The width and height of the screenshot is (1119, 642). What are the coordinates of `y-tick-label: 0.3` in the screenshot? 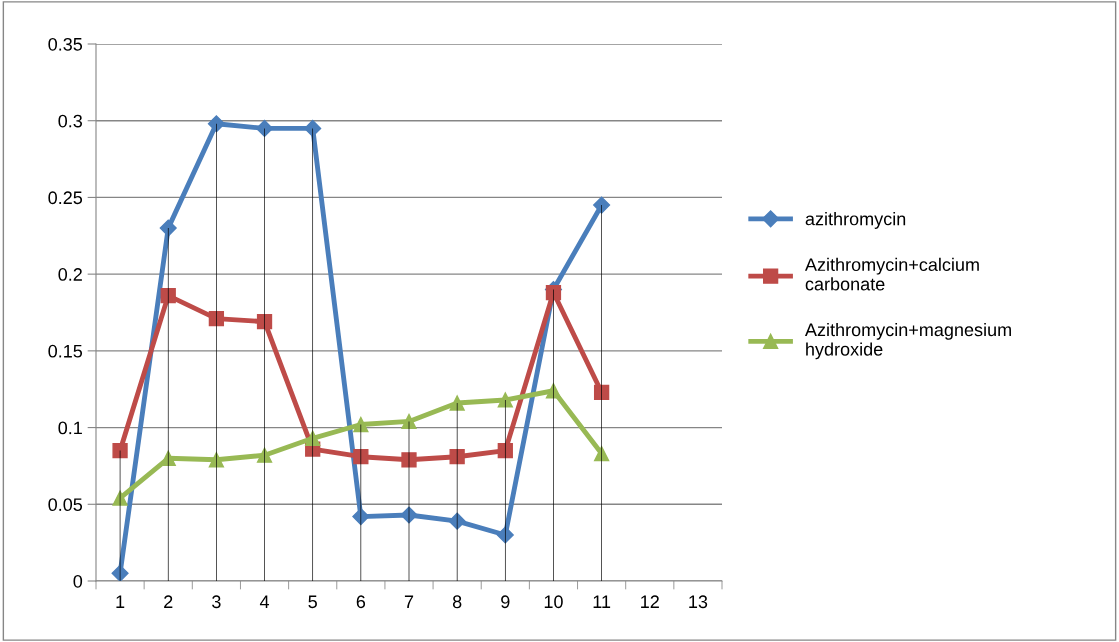 It's located at (70, 121).